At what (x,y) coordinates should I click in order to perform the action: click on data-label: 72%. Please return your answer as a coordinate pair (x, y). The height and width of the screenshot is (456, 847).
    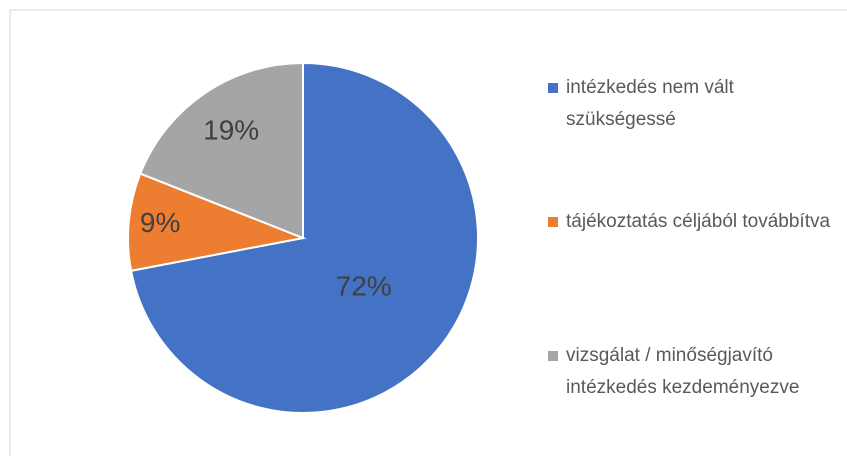
    Looking at the image, I should click on (364, 286).